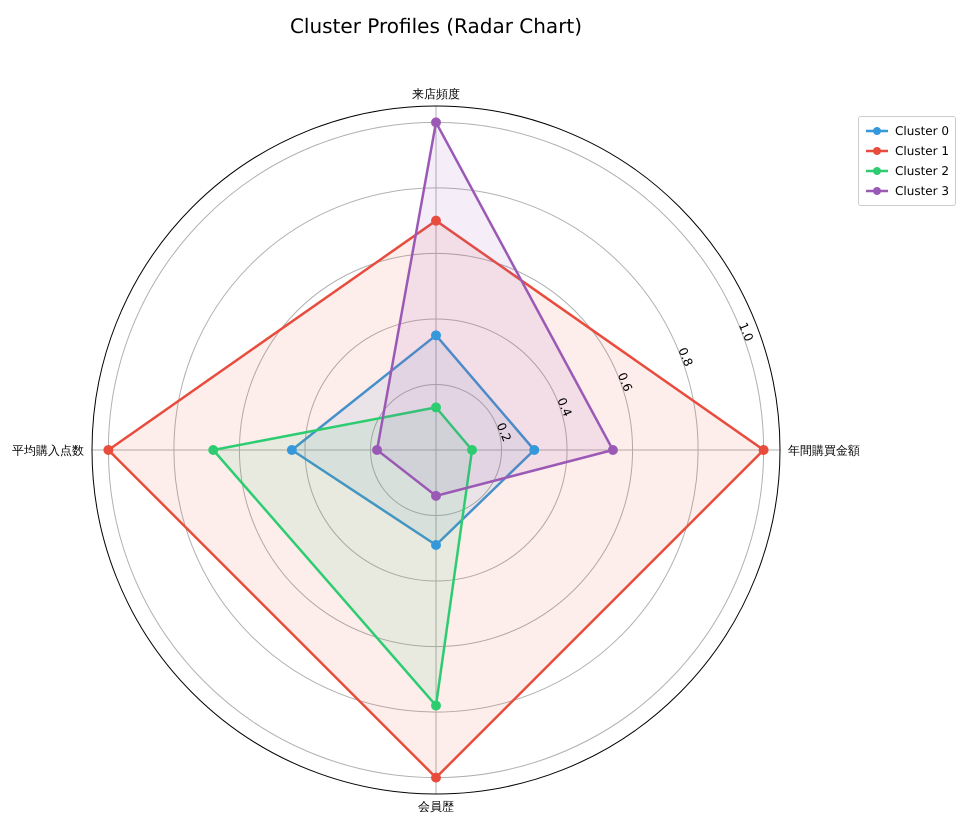 The width and height of the screenshot is (970, 830). I want to click on legend-label: Cluster 0, so click(922, 131).